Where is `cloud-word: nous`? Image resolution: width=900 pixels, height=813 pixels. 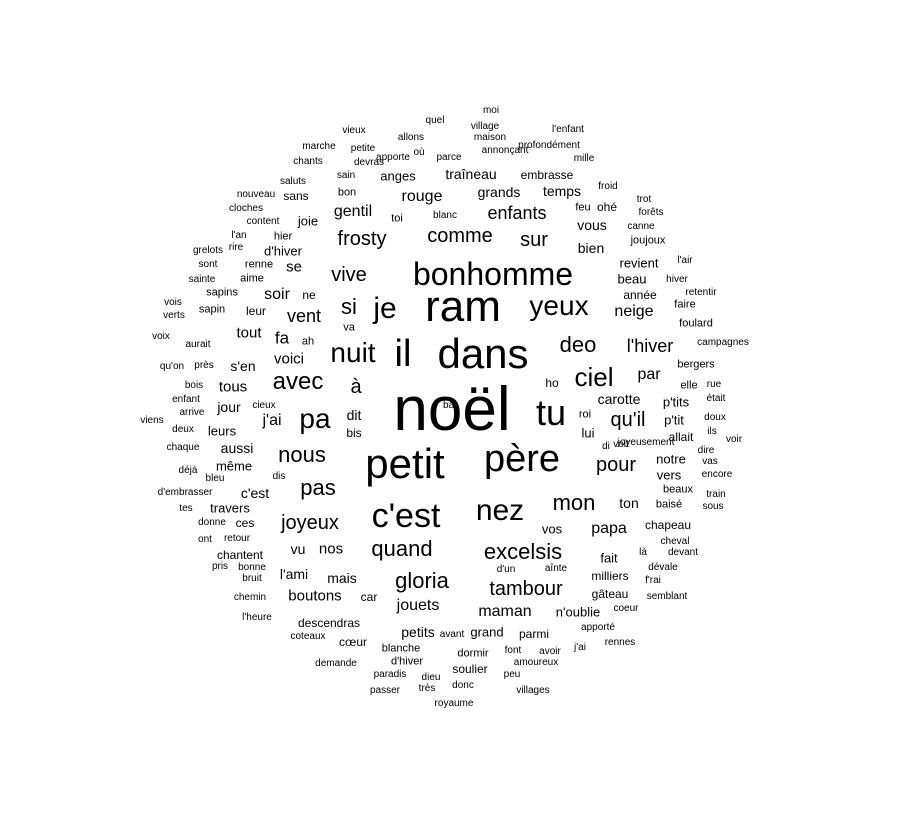 cloud-word: nous is located at coordinates (302, 454).